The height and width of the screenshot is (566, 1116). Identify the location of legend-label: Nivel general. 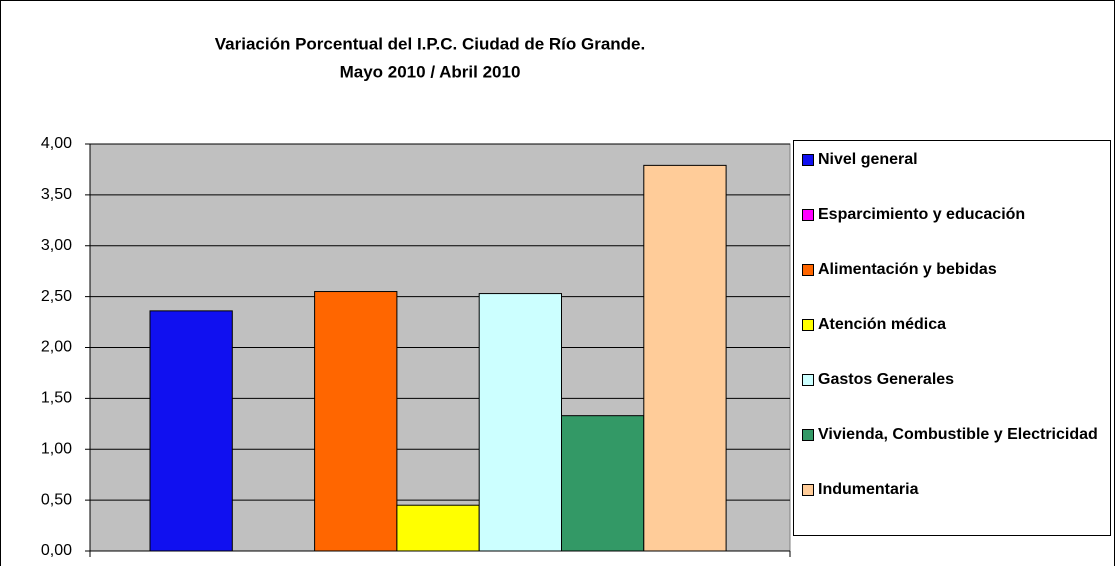
(868, 159).